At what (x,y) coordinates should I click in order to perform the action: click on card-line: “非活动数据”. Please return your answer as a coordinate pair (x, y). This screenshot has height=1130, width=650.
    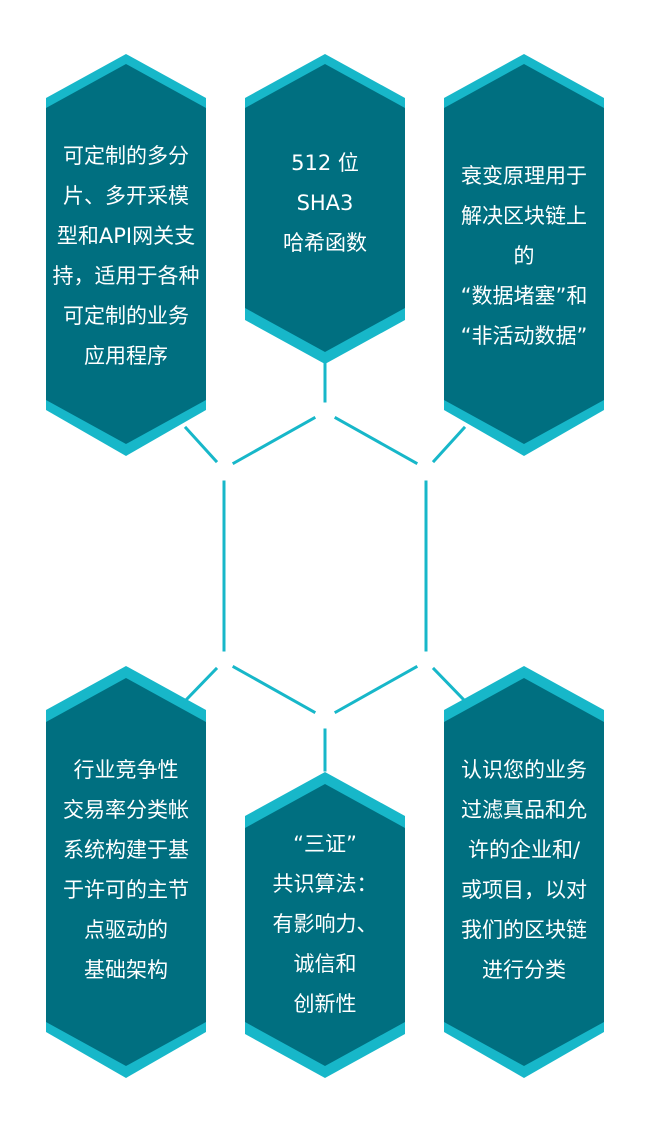
    Looking at the image, I should click on (524, 336).